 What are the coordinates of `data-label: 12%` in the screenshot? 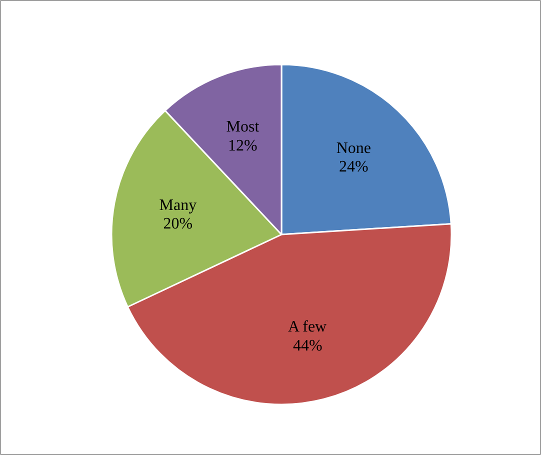 It's located at (243, 145).